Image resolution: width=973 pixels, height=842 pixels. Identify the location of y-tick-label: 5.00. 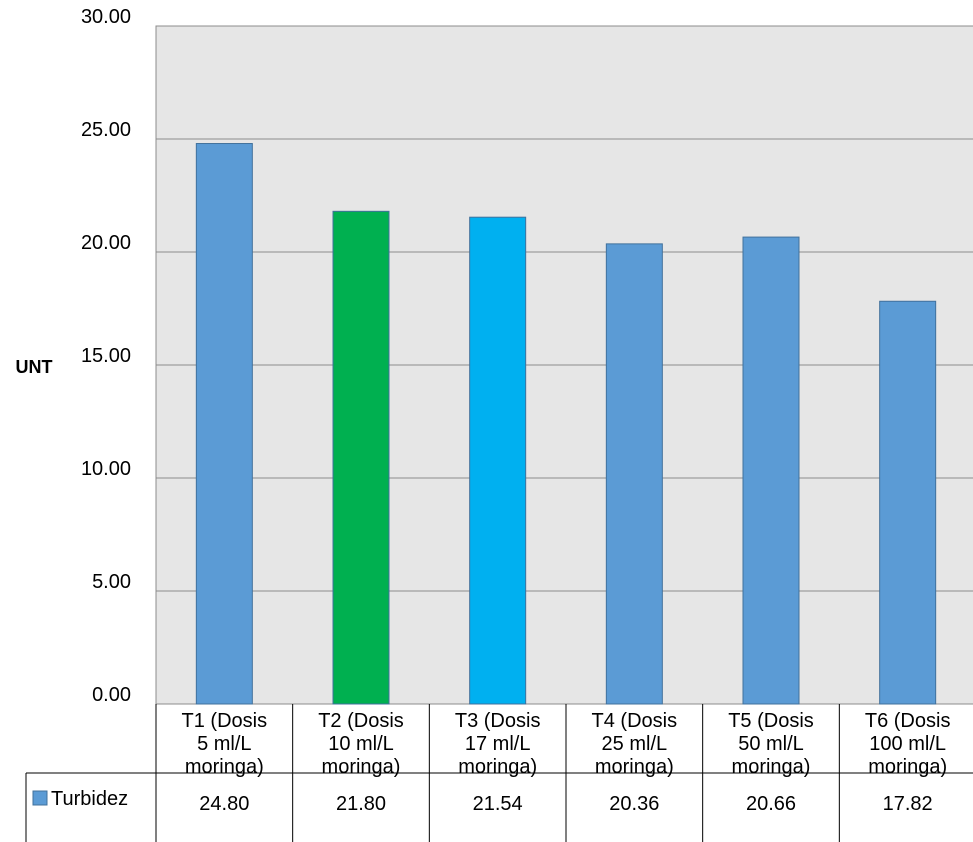
(111, 582).